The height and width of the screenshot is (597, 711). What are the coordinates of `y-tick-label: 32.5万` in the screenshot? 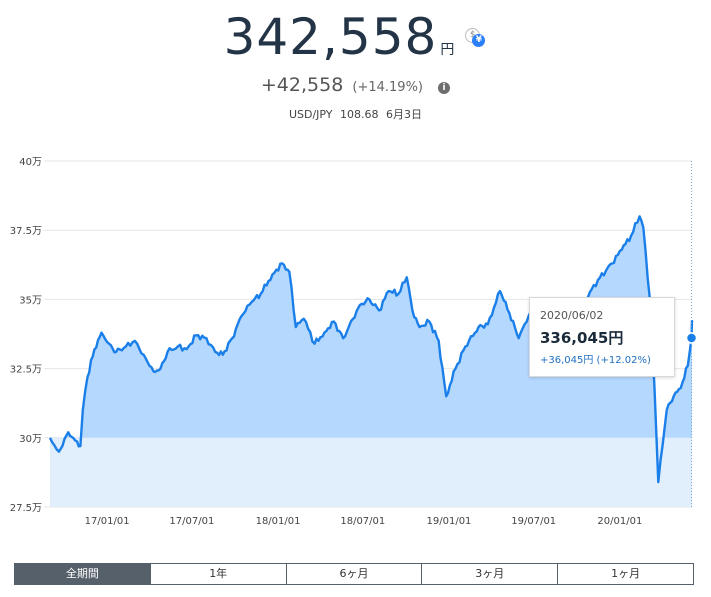 It's located at (26, 370).